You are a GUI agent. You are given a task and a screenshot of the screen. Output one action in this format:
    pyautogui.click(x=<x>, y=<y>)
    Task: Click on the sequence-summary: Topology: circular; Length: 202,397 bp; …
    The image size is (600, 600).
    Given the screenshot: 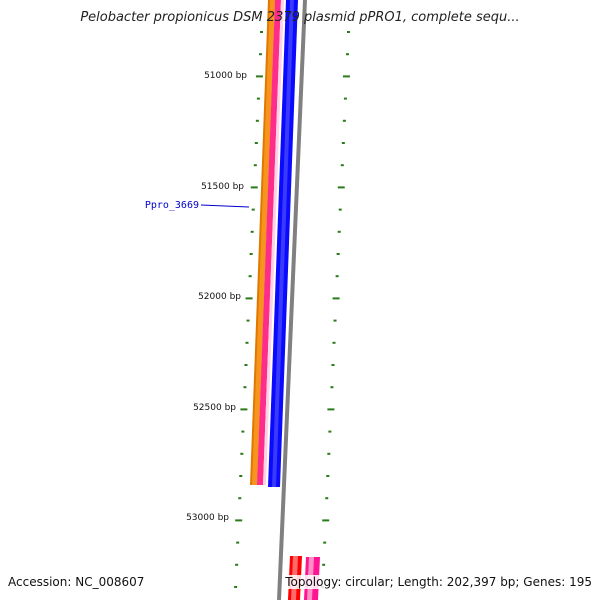 What is the action you would take?
    pyautogui.click(x=438, y=582)
    